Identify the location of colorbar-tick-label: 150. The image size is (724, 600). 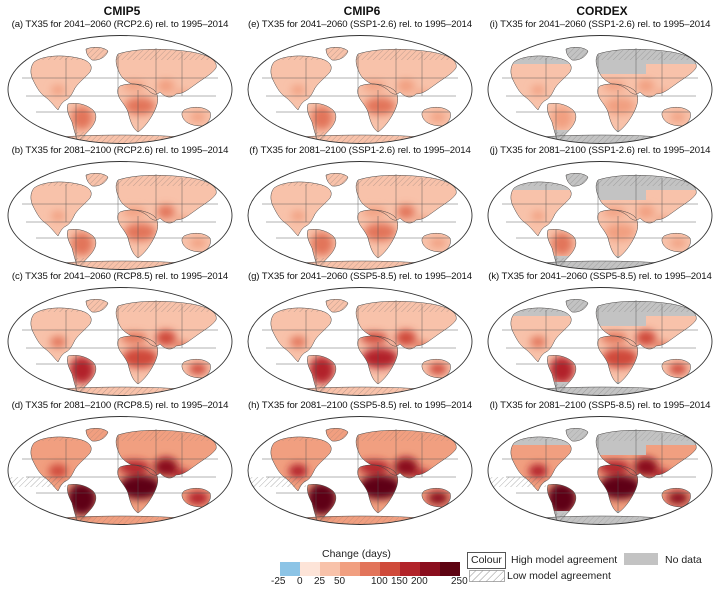
(399, 581).